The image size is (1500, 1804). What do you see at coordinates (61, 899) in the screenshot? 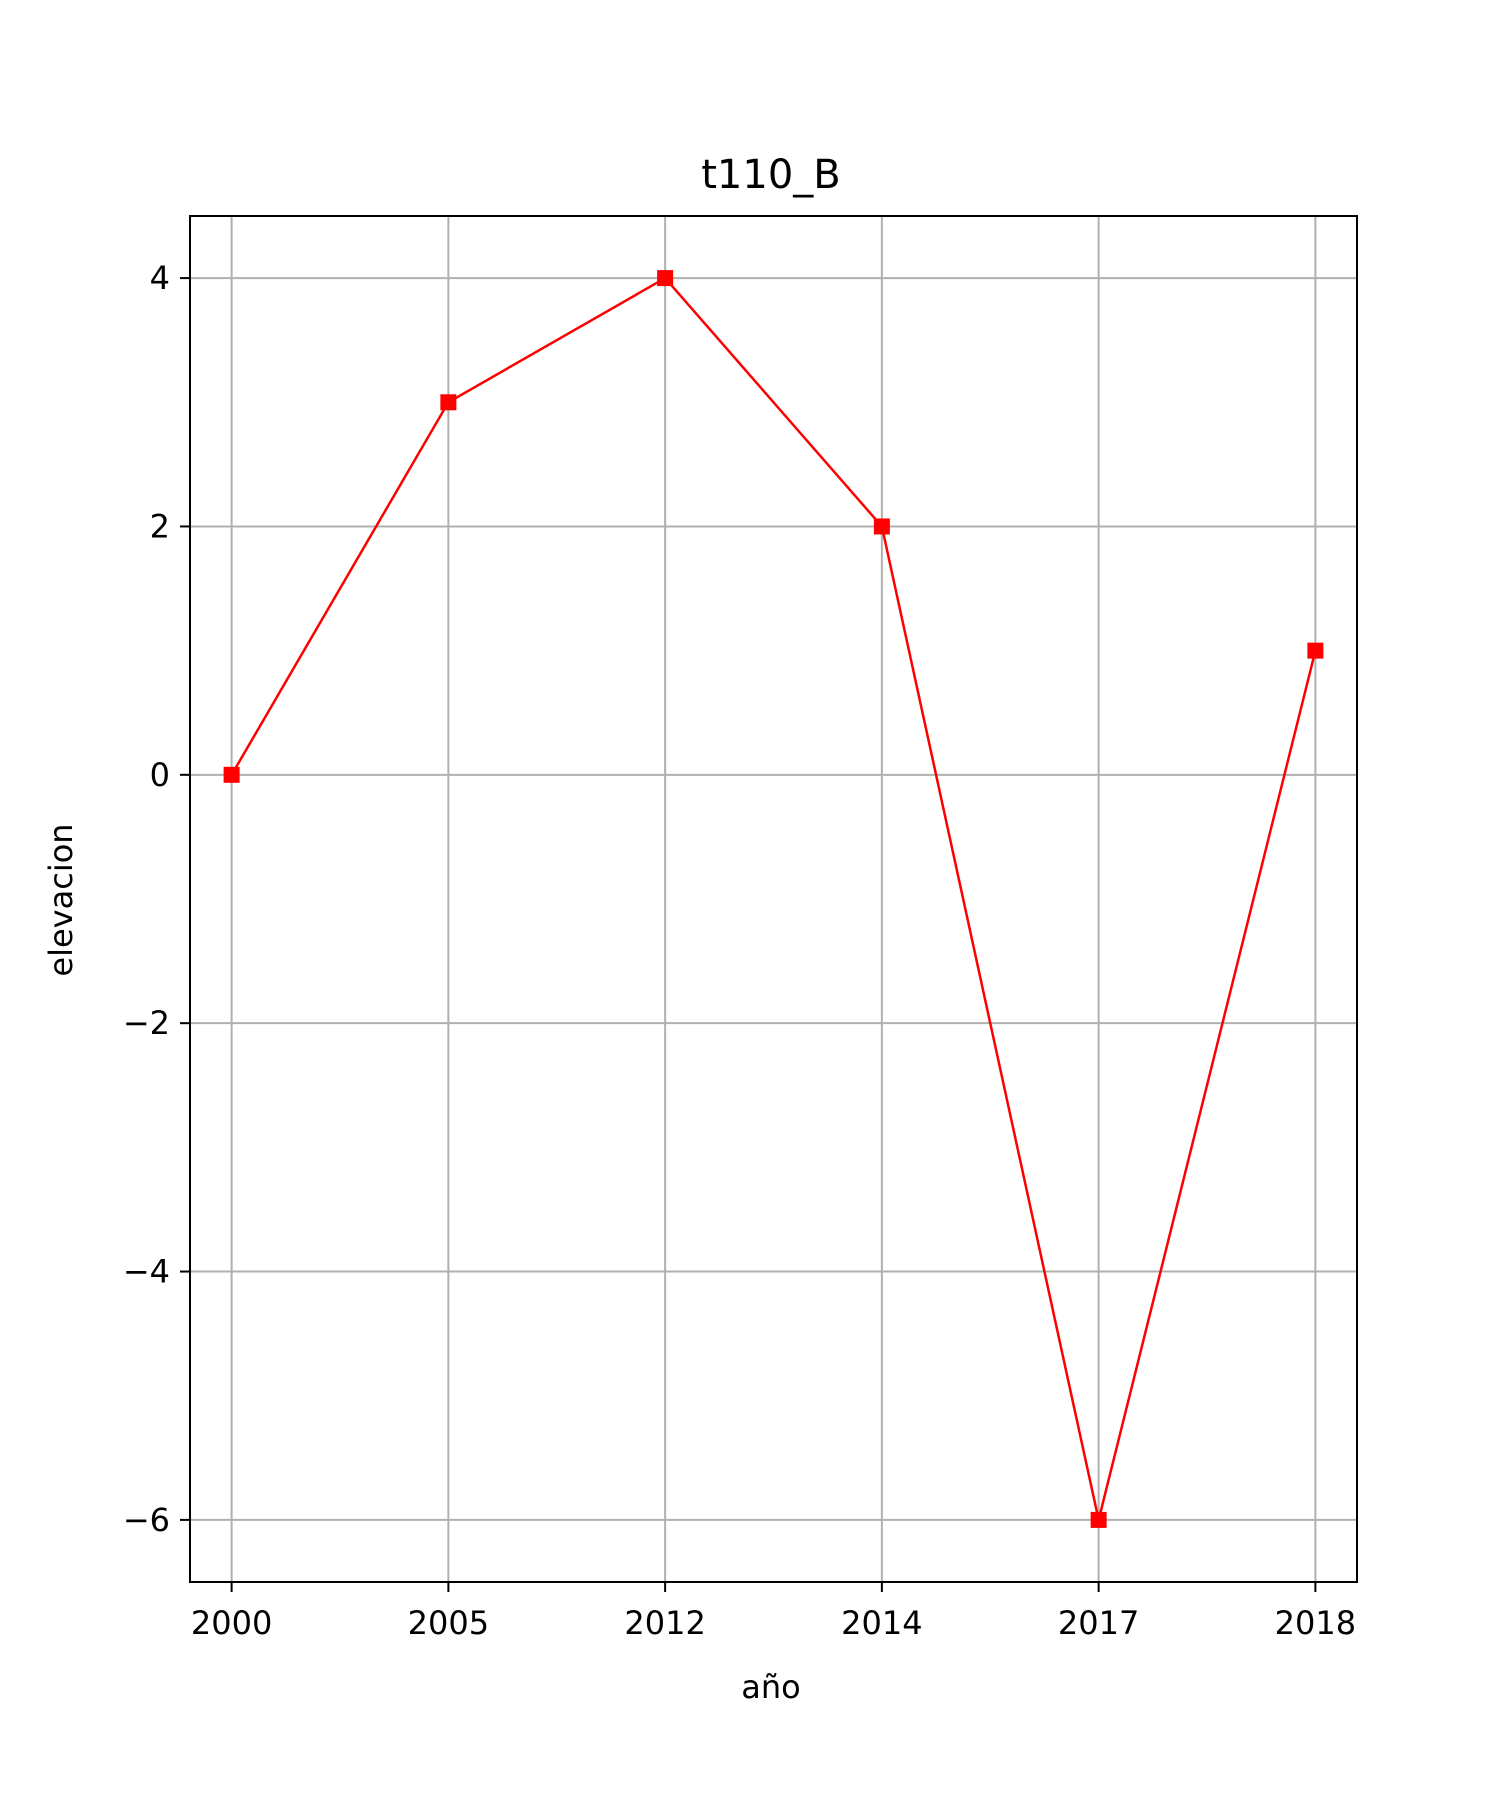
I see `y-axis-label: elevacion` at bounding box center [61, 899].